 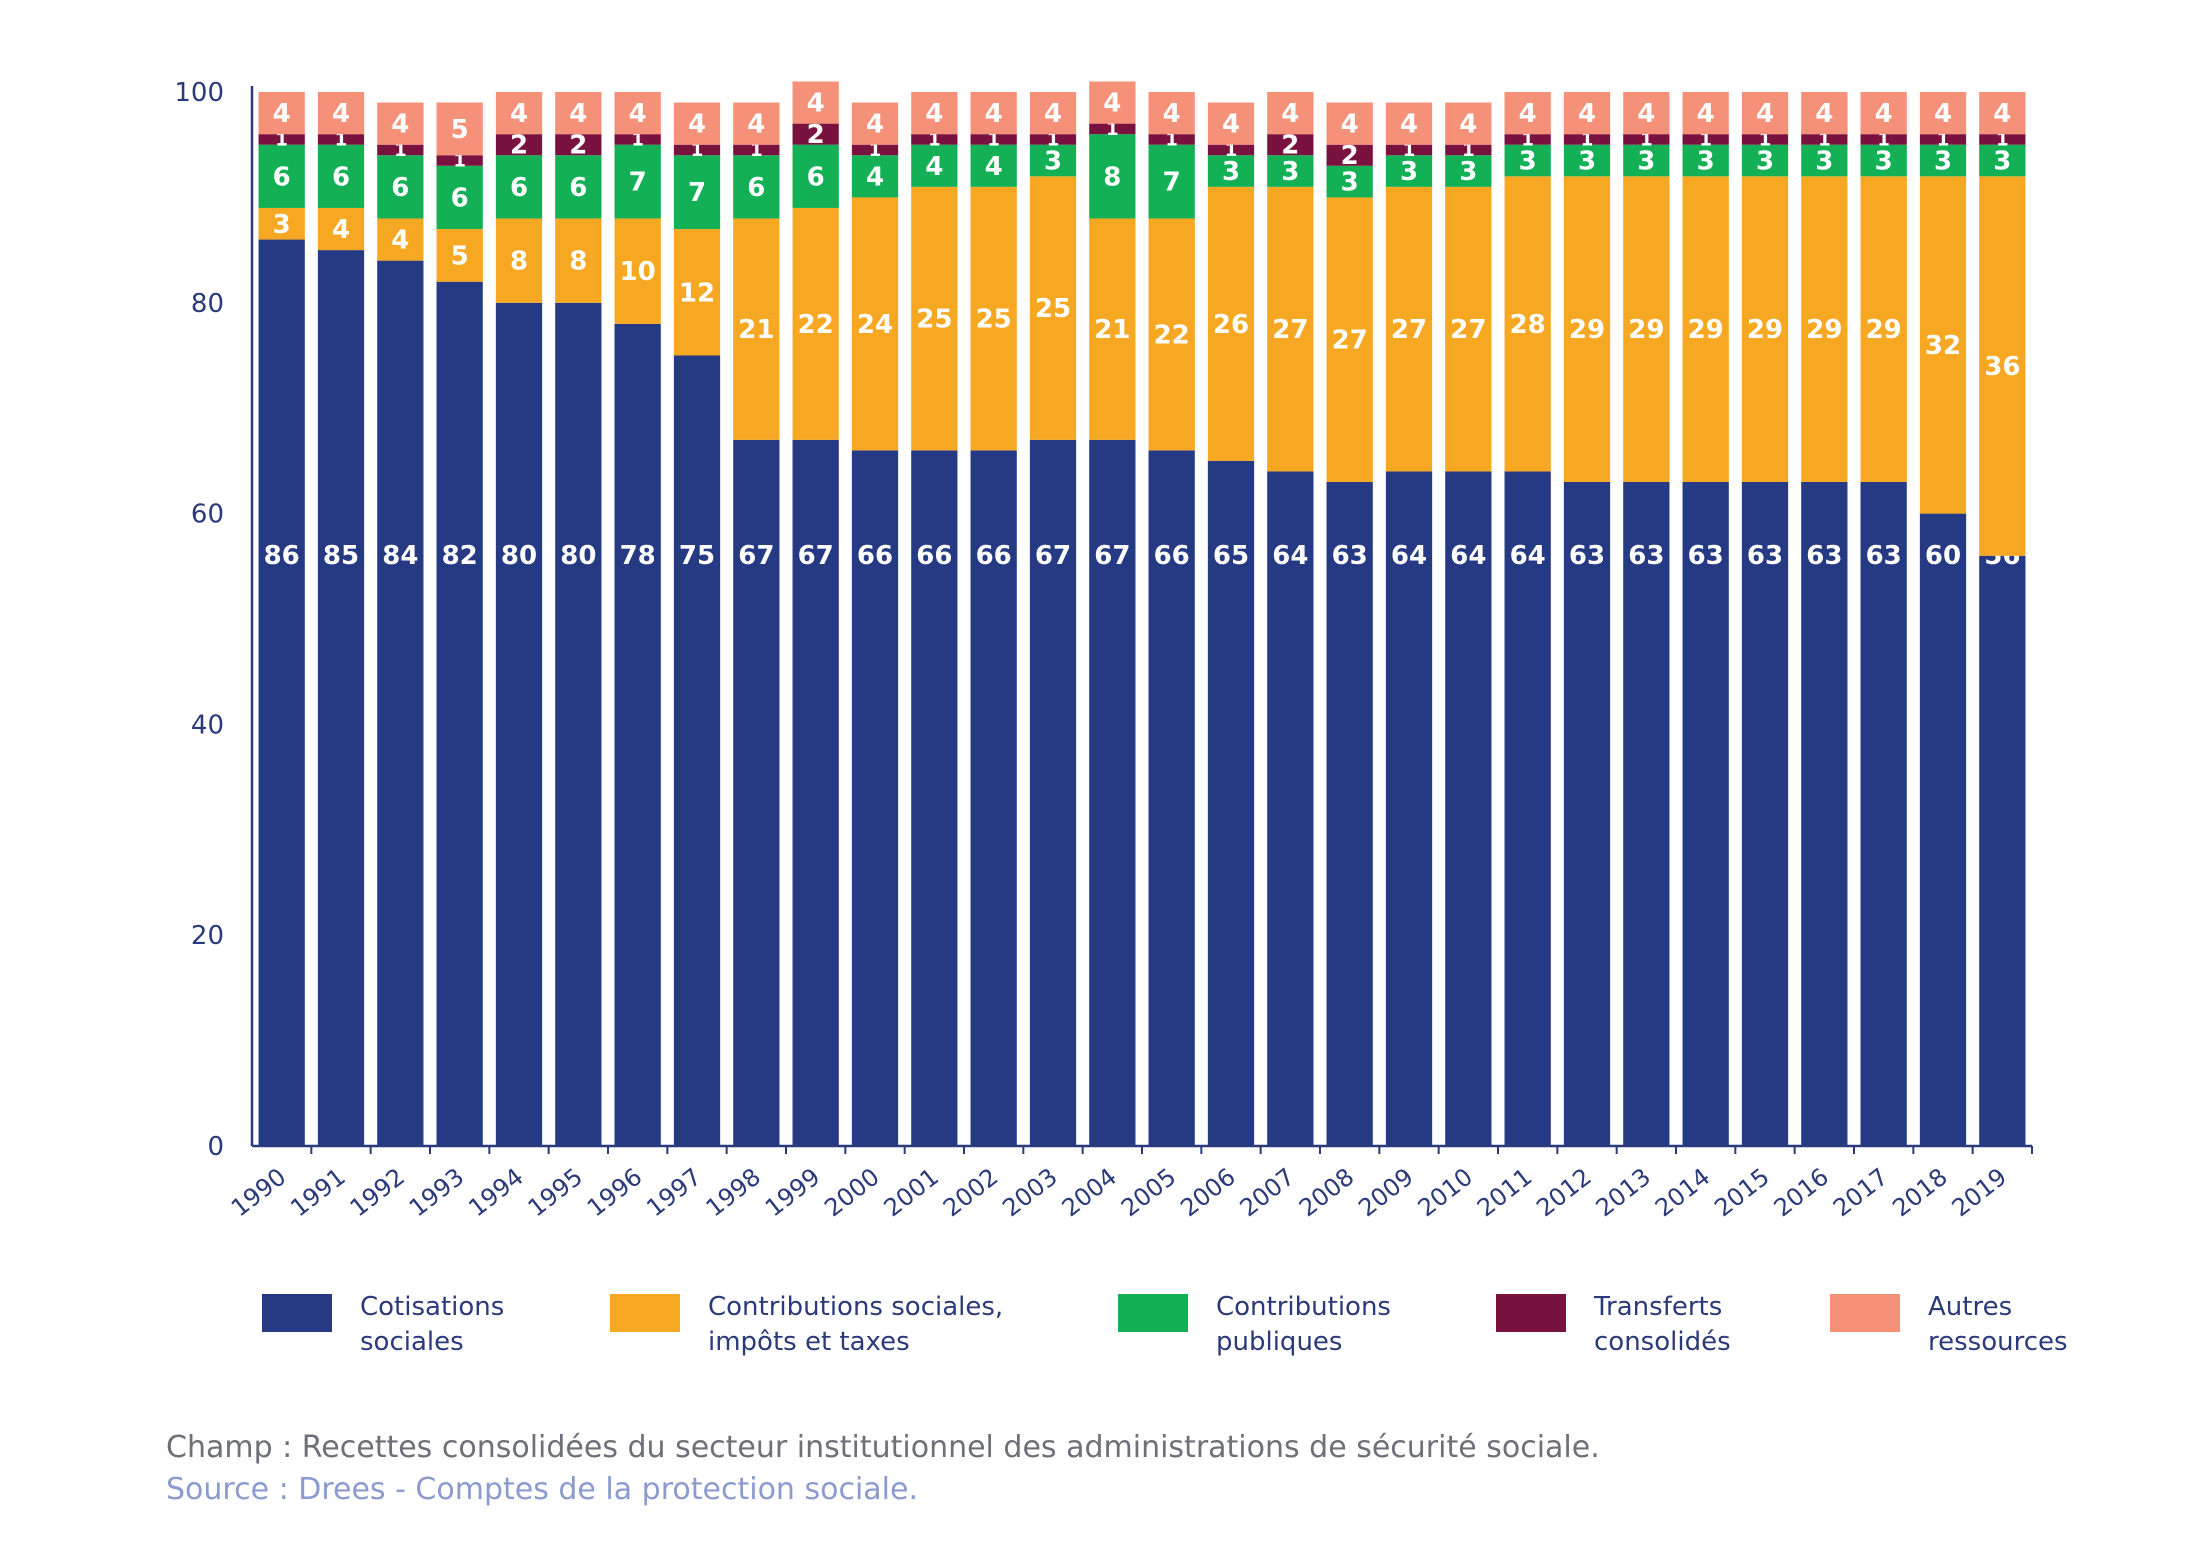 I want to click on legend-item-contributions-publiques: Contributions publiques, so click(x=1337, y=1325).